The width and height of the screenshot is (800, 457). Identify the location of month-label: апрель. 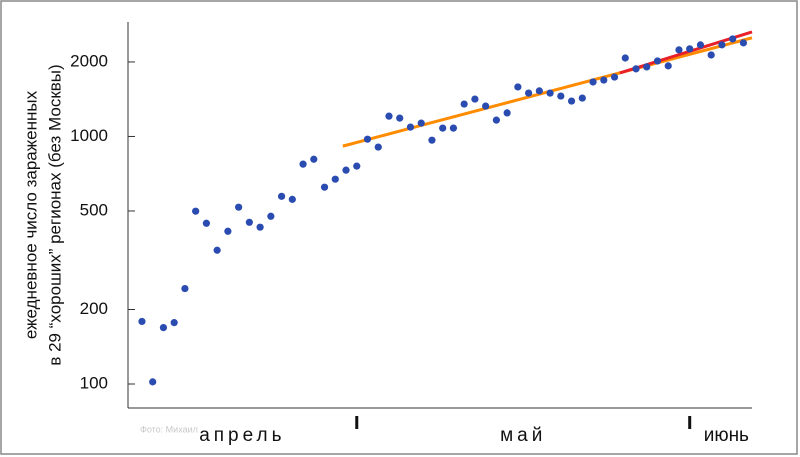
(242, 435).